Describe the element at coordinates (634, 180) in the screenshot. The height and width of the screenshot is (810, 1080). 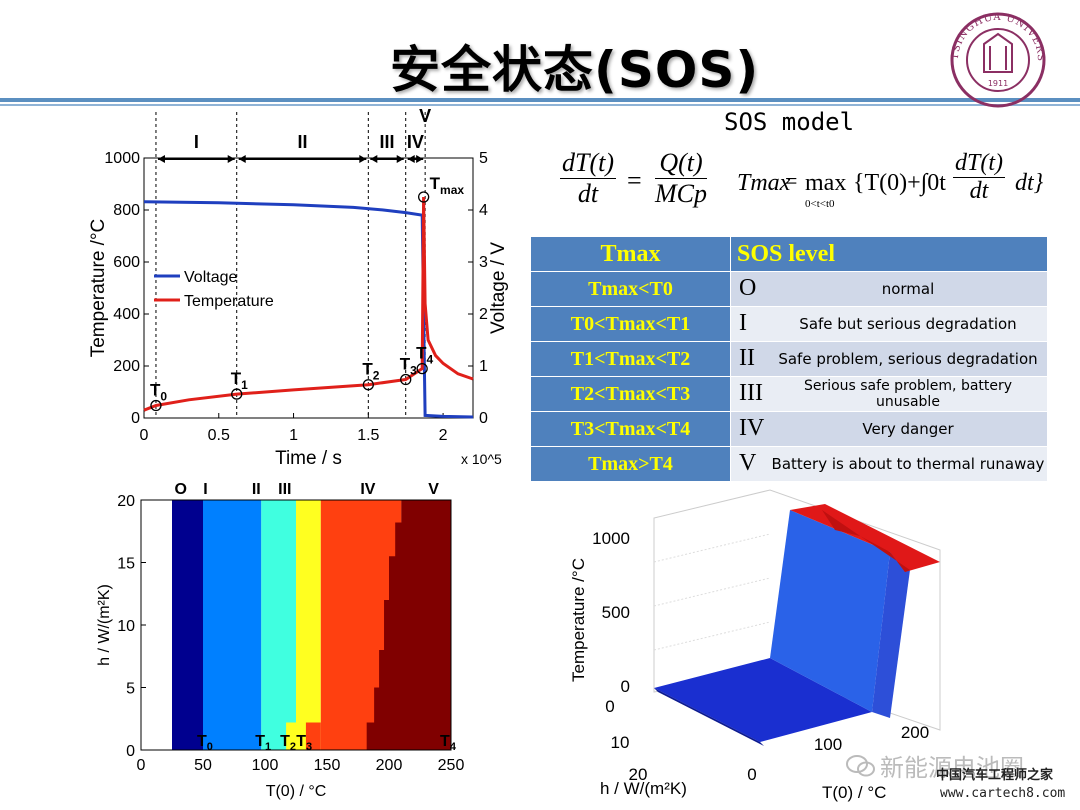
I see `formula-equals: =` at that location.